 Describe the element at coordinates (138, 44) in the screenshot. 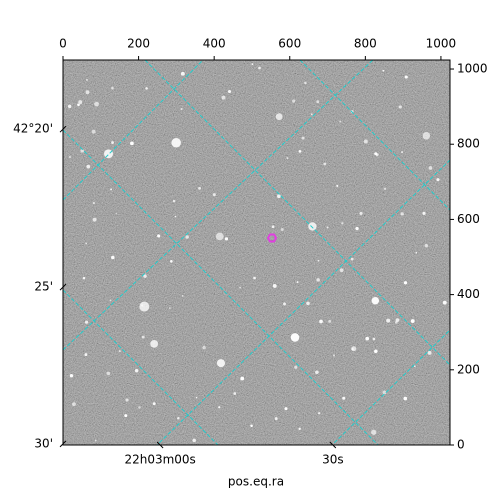

I see `x-tick-label: 200` at that location.